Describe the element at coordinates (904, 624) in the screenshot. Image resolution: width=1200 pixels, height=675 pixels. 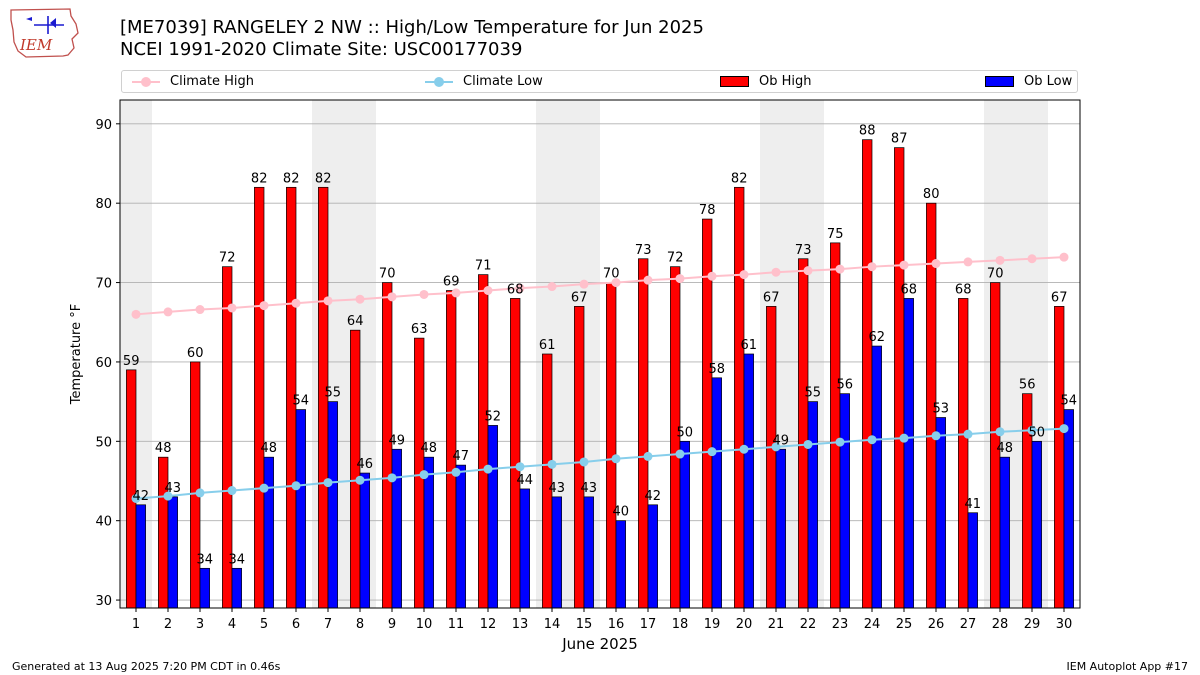
I see `x-tick-label: 25` at that location.